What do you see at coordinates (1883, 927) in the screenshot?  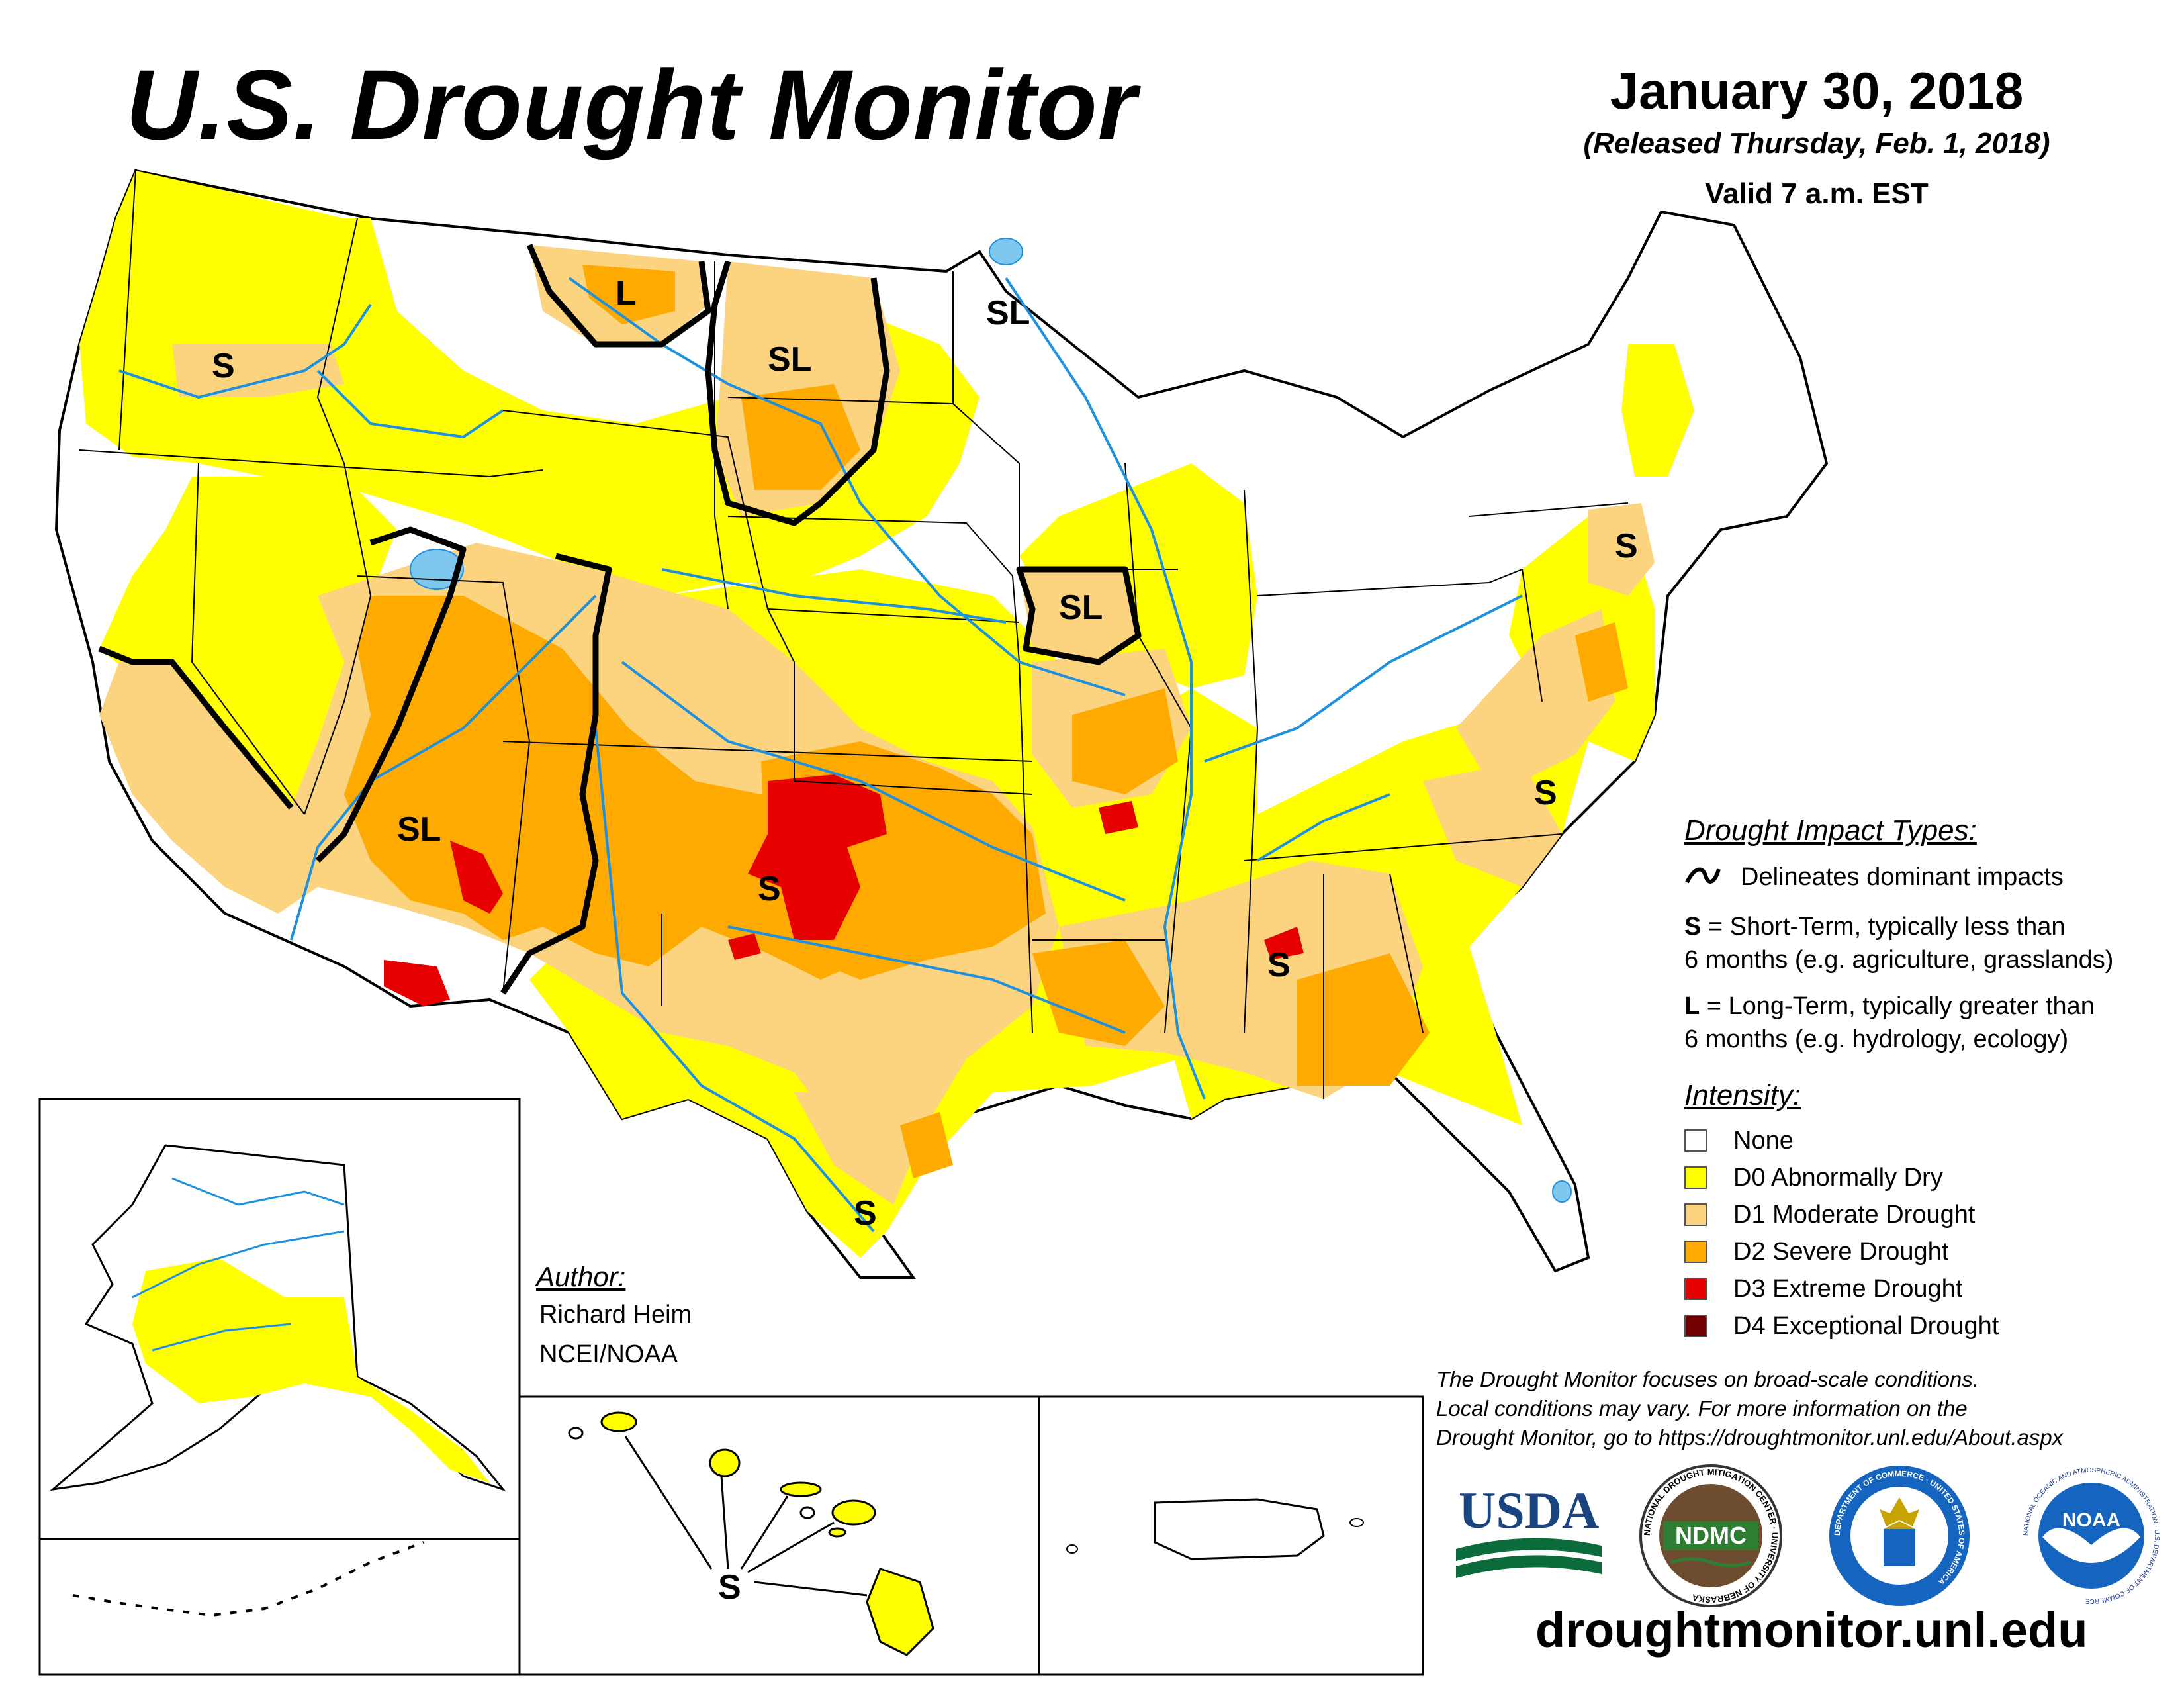 I see `short-term-desc-1: = Short-Term, typically less than` at bounding box center [1883, 927].